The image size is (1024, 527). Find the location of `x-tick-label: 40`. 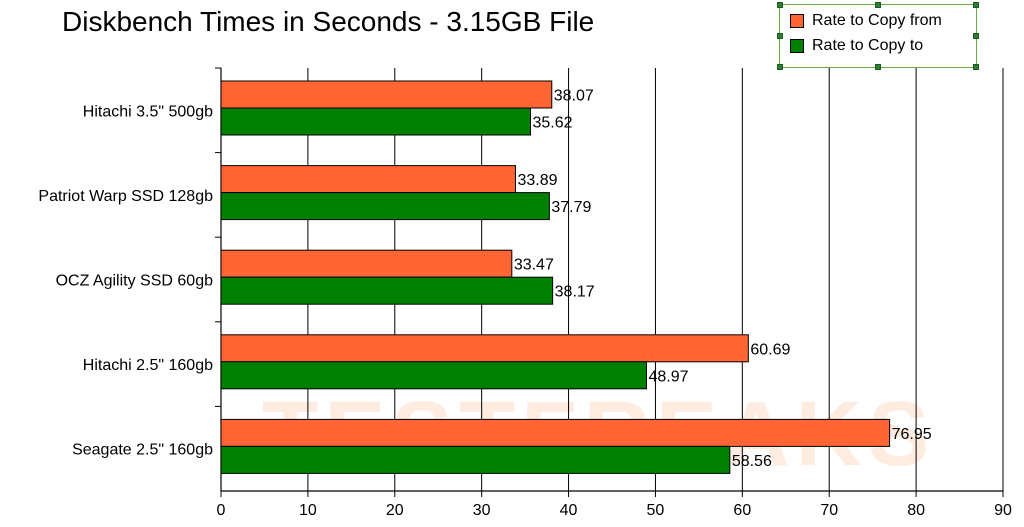

x-tick-label: 40 is located at coordinates (569, 510).